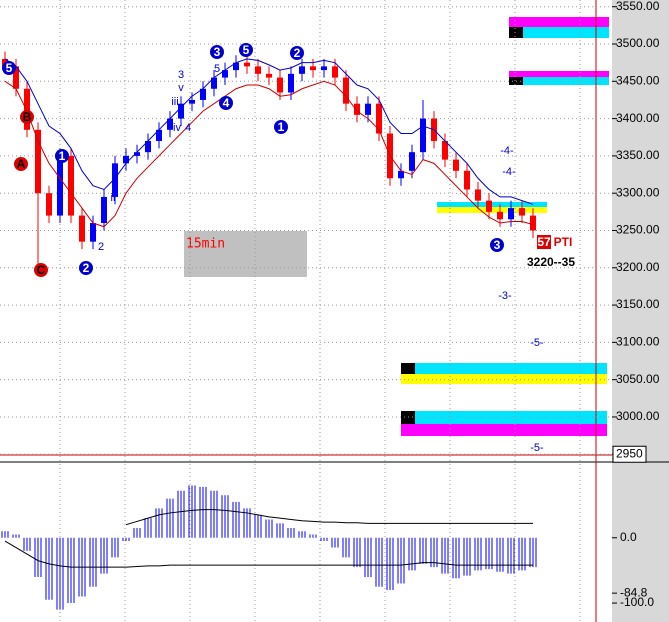  What do you see at coordinates (638, 192) in the screenshot?
I see `y-tick-label: 3300.00` at bounding box center [638, 192].